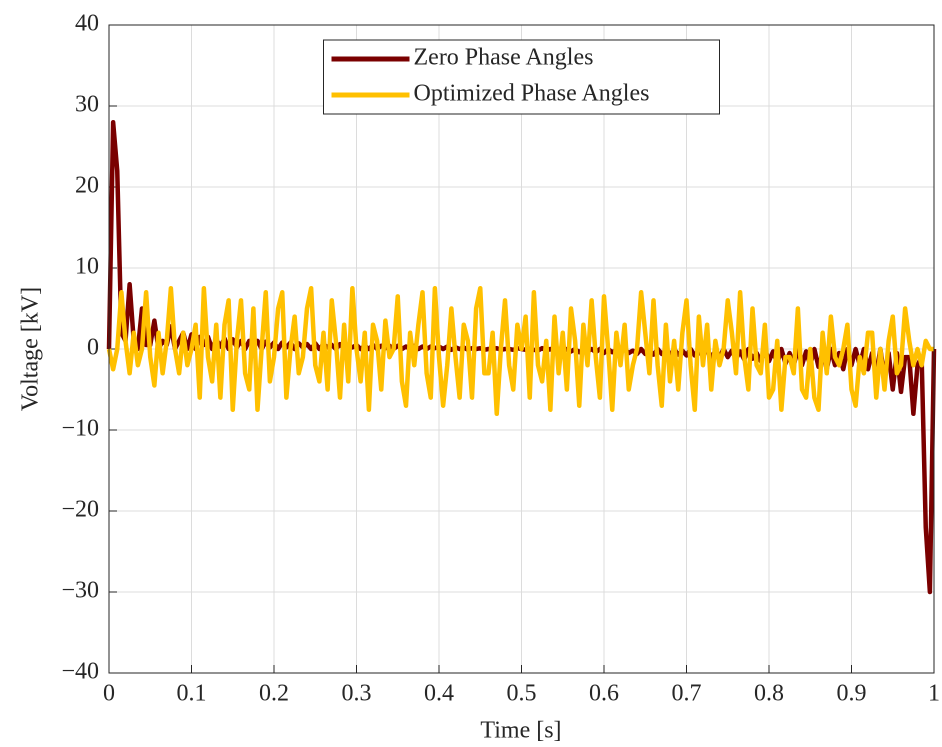  I want to click on x-tick-label: 0.6, so click(604, 694).